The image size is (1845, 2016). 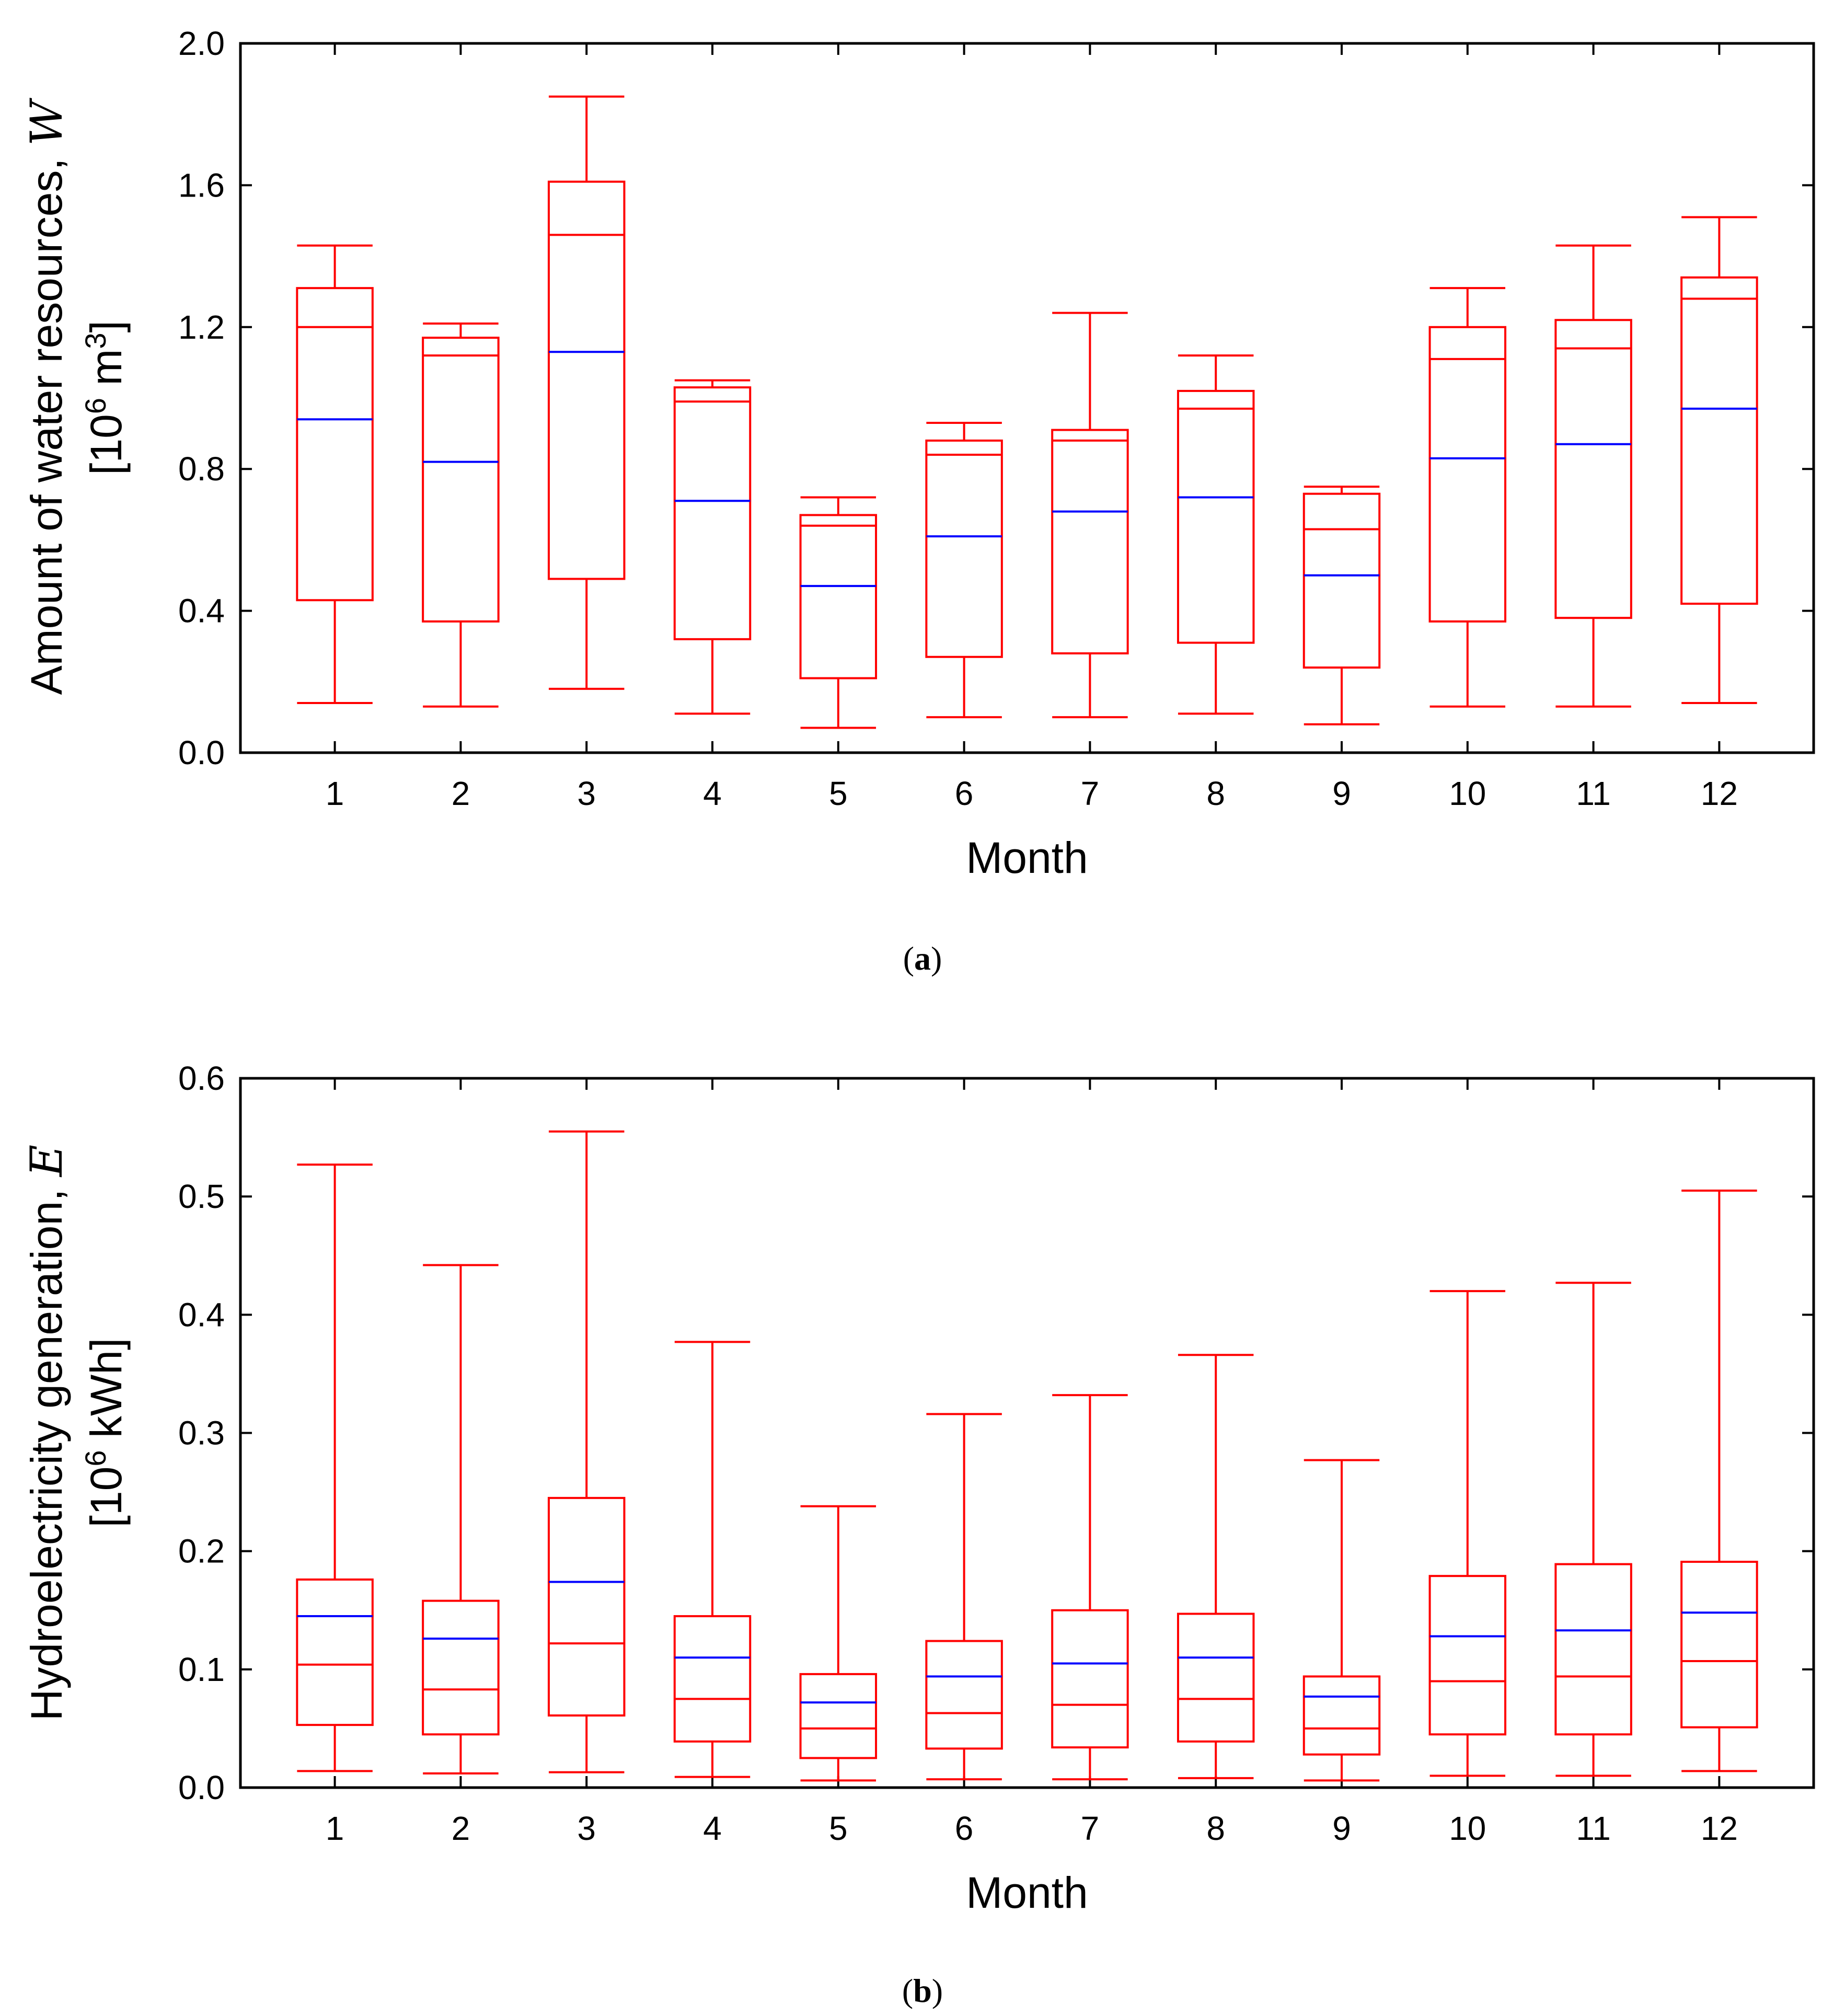 What do you see at coordinates (586, 793) in the screenshot?
I see `panel-a-x-tick-label: 3` at bounding box center [586, 793].